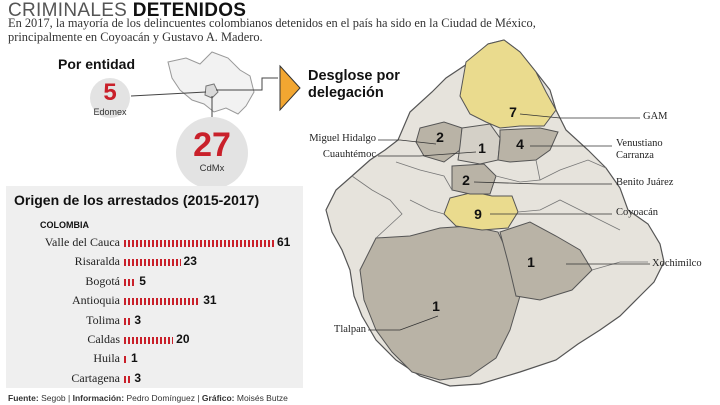  What do you see at coordinates (64, 225) in the screenshot?
I see `country-label: COLOMBIA` at bounding box center [64, 225].